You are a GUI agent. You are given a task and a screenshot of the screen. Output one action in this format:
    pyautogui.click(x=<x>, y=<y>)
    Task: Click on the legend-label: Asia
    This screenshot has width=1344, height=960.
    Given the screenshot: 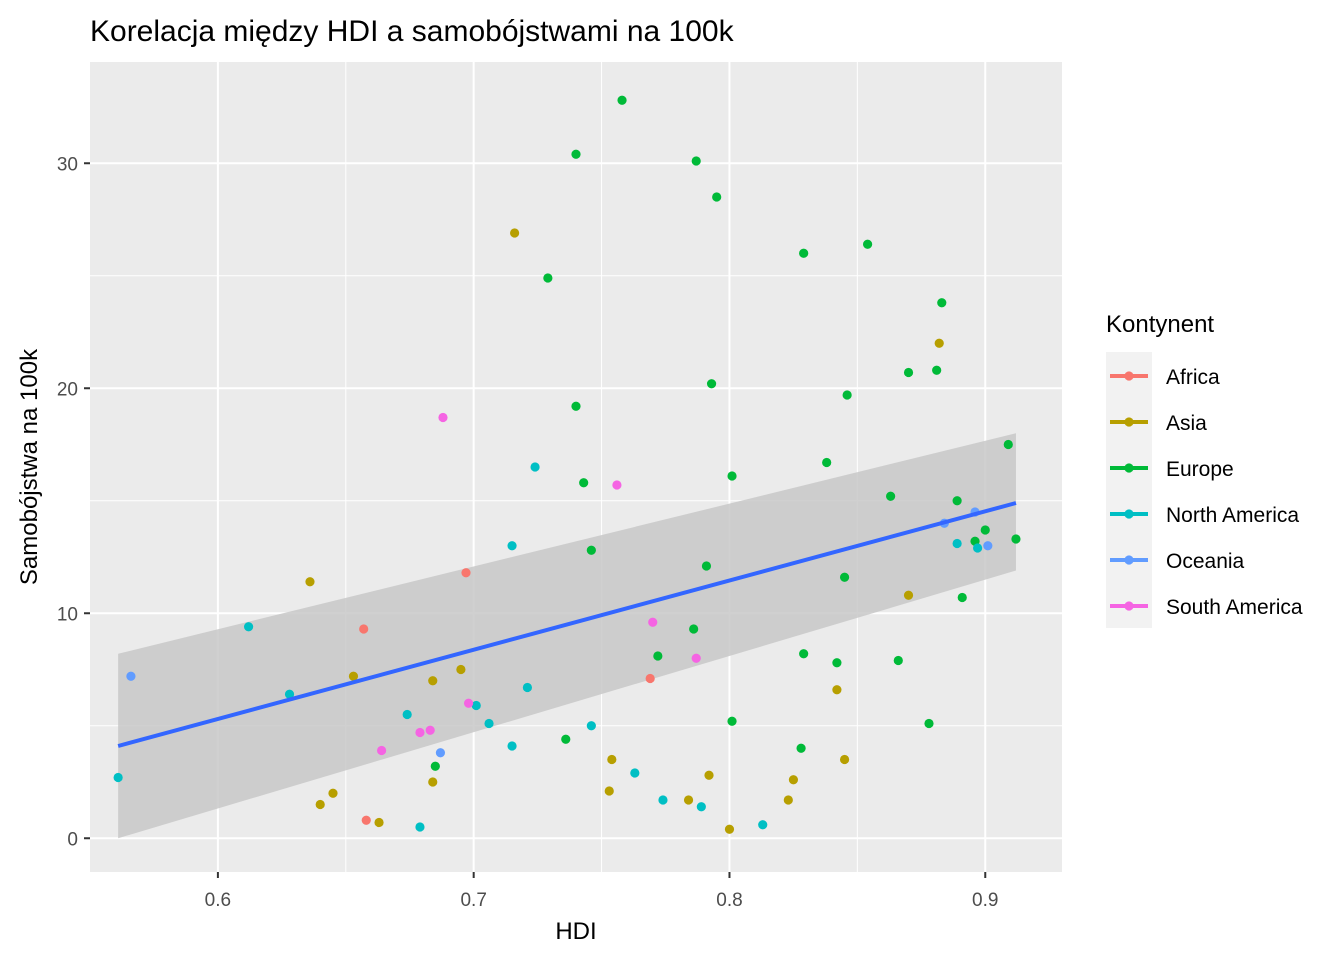 What is the action you would take?
    pyautogui.click(x=1186, y=423)
    